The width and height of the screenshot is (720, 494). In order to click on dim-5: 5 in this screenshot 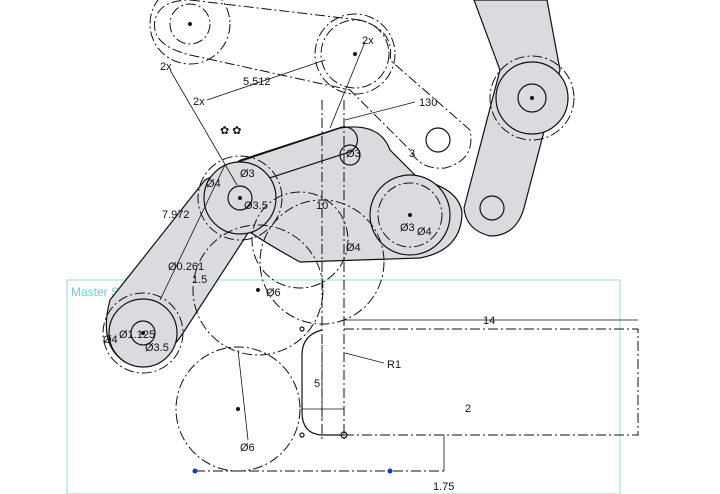, I will do `click(317, 384)`.